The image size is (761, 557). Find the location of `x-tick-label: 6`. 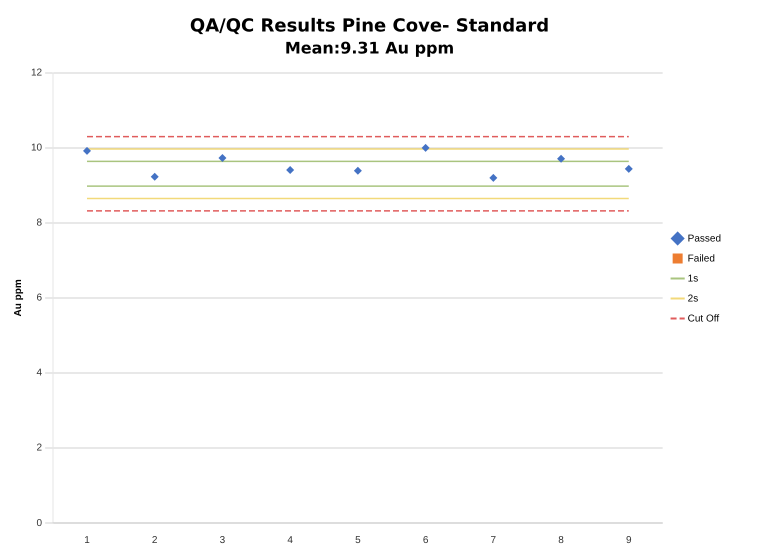

x-tick-label: 6 is located at coordinates (425, 540).